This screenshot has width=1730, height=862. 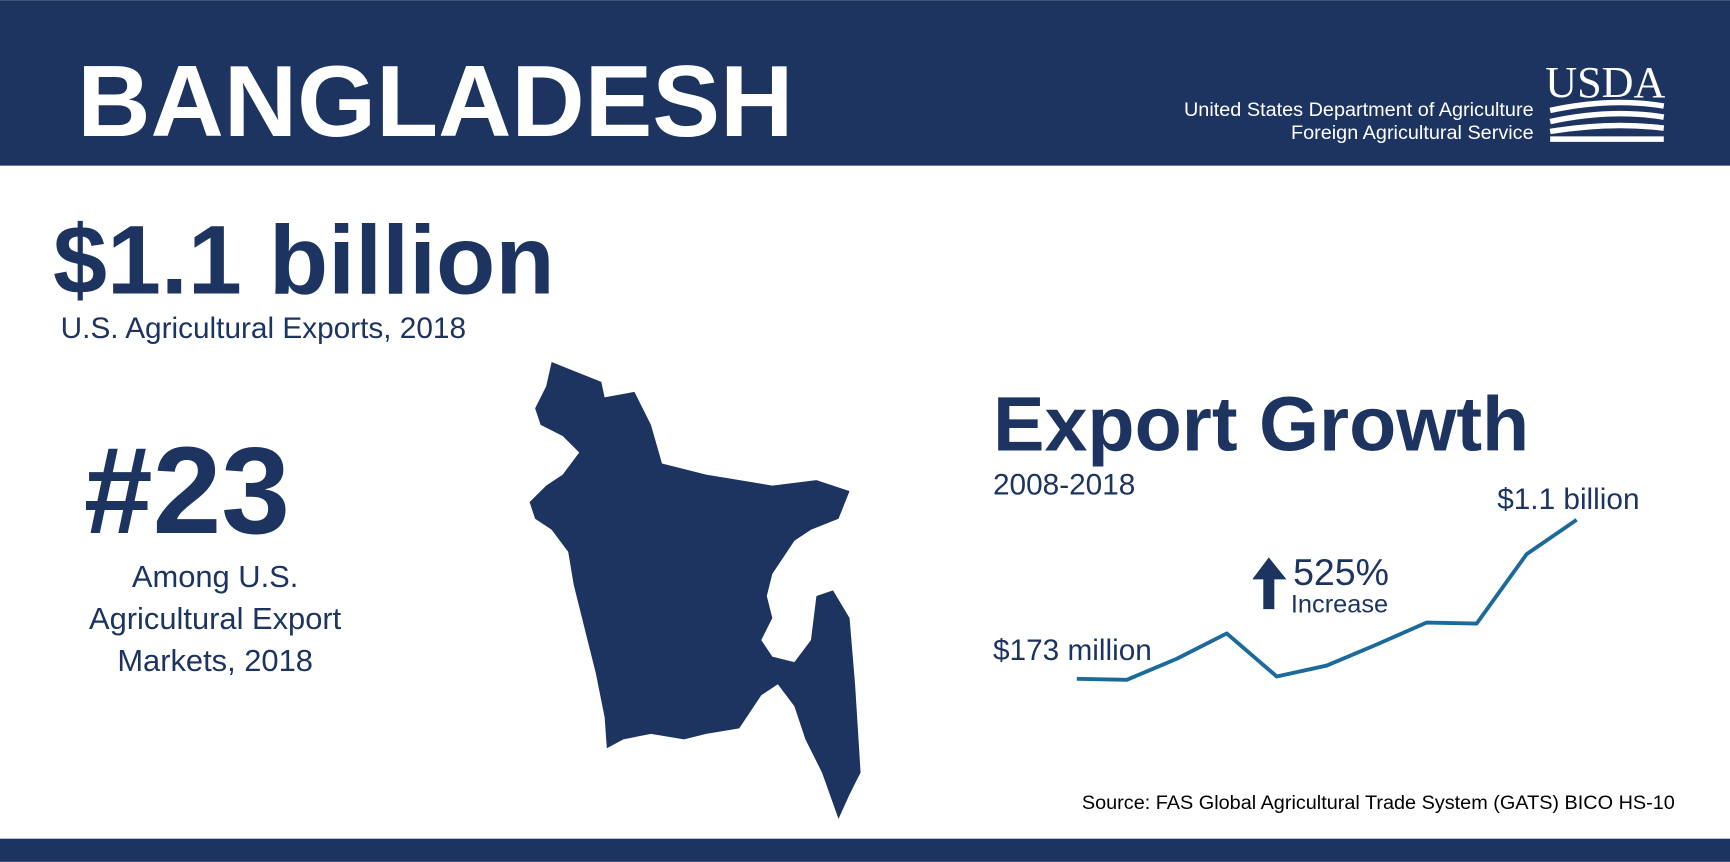 What do you see at coordinates (187, 491) in the screenshot?
I see `rank-value: #23` at bounding box center [187, 491].